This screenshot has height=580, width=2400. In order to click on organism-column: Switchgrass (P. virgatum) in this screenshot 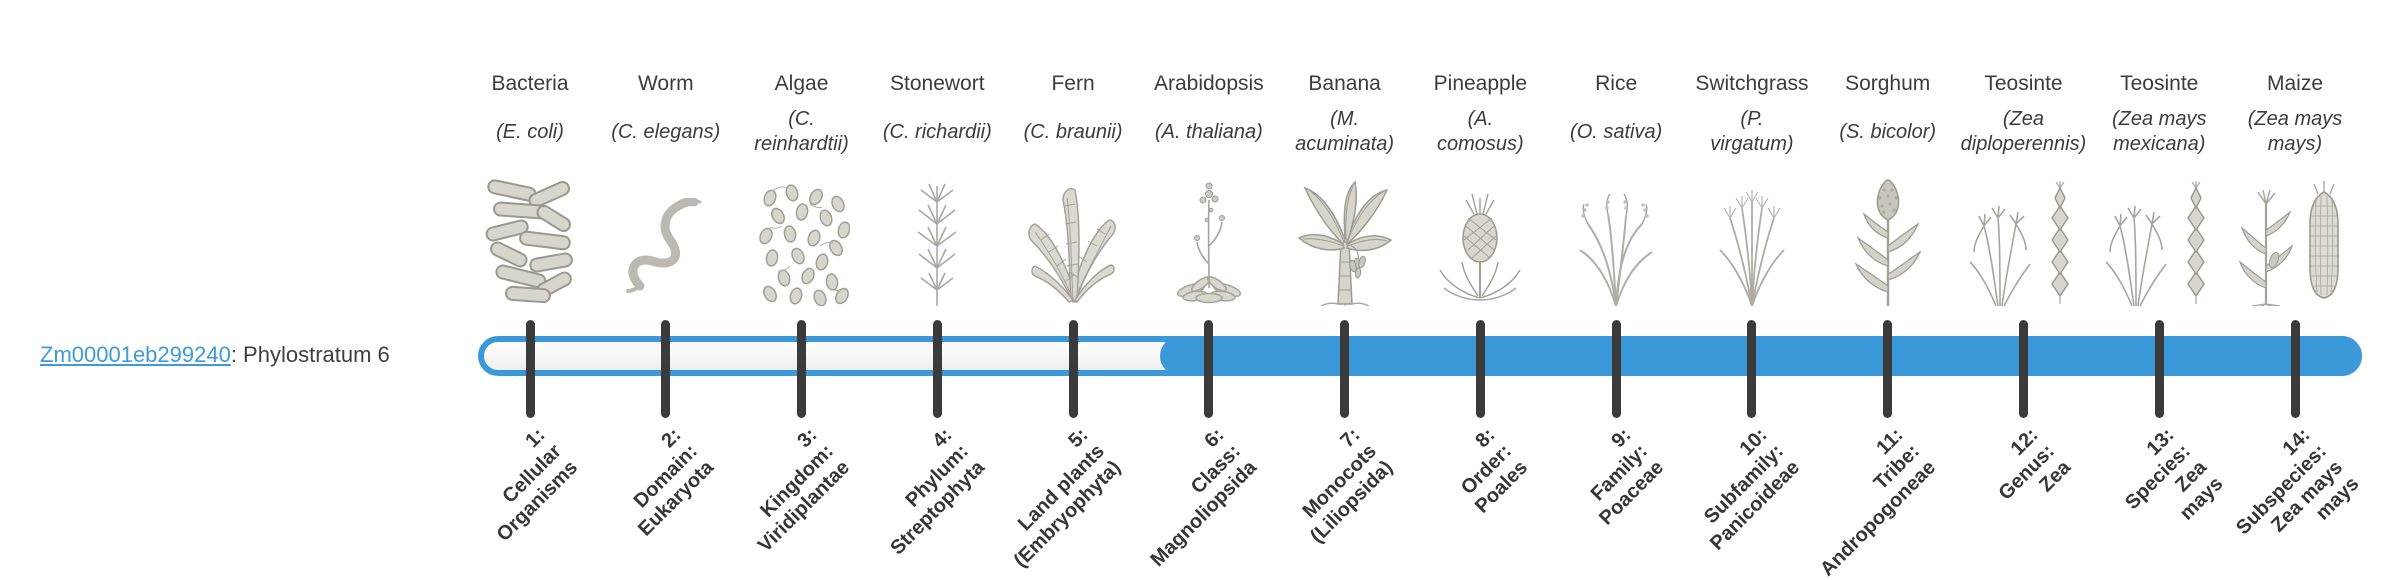, I will do `click(1752, 188)`.